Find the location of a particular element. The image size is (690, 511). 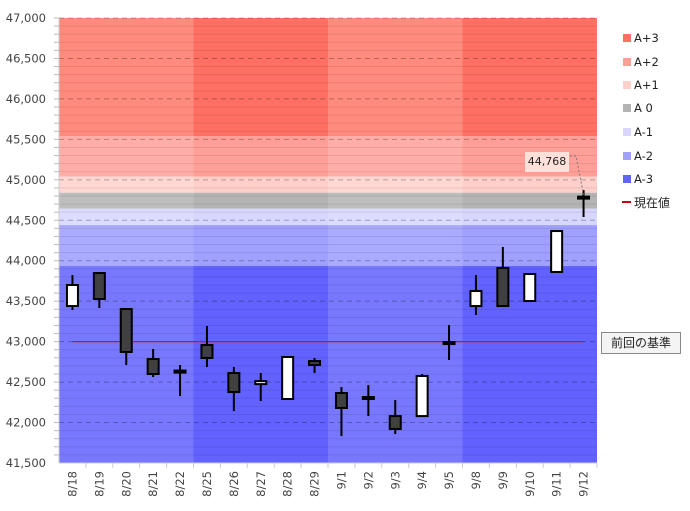

x-tick-label: 8/21 is located at coordinates (153, 484).